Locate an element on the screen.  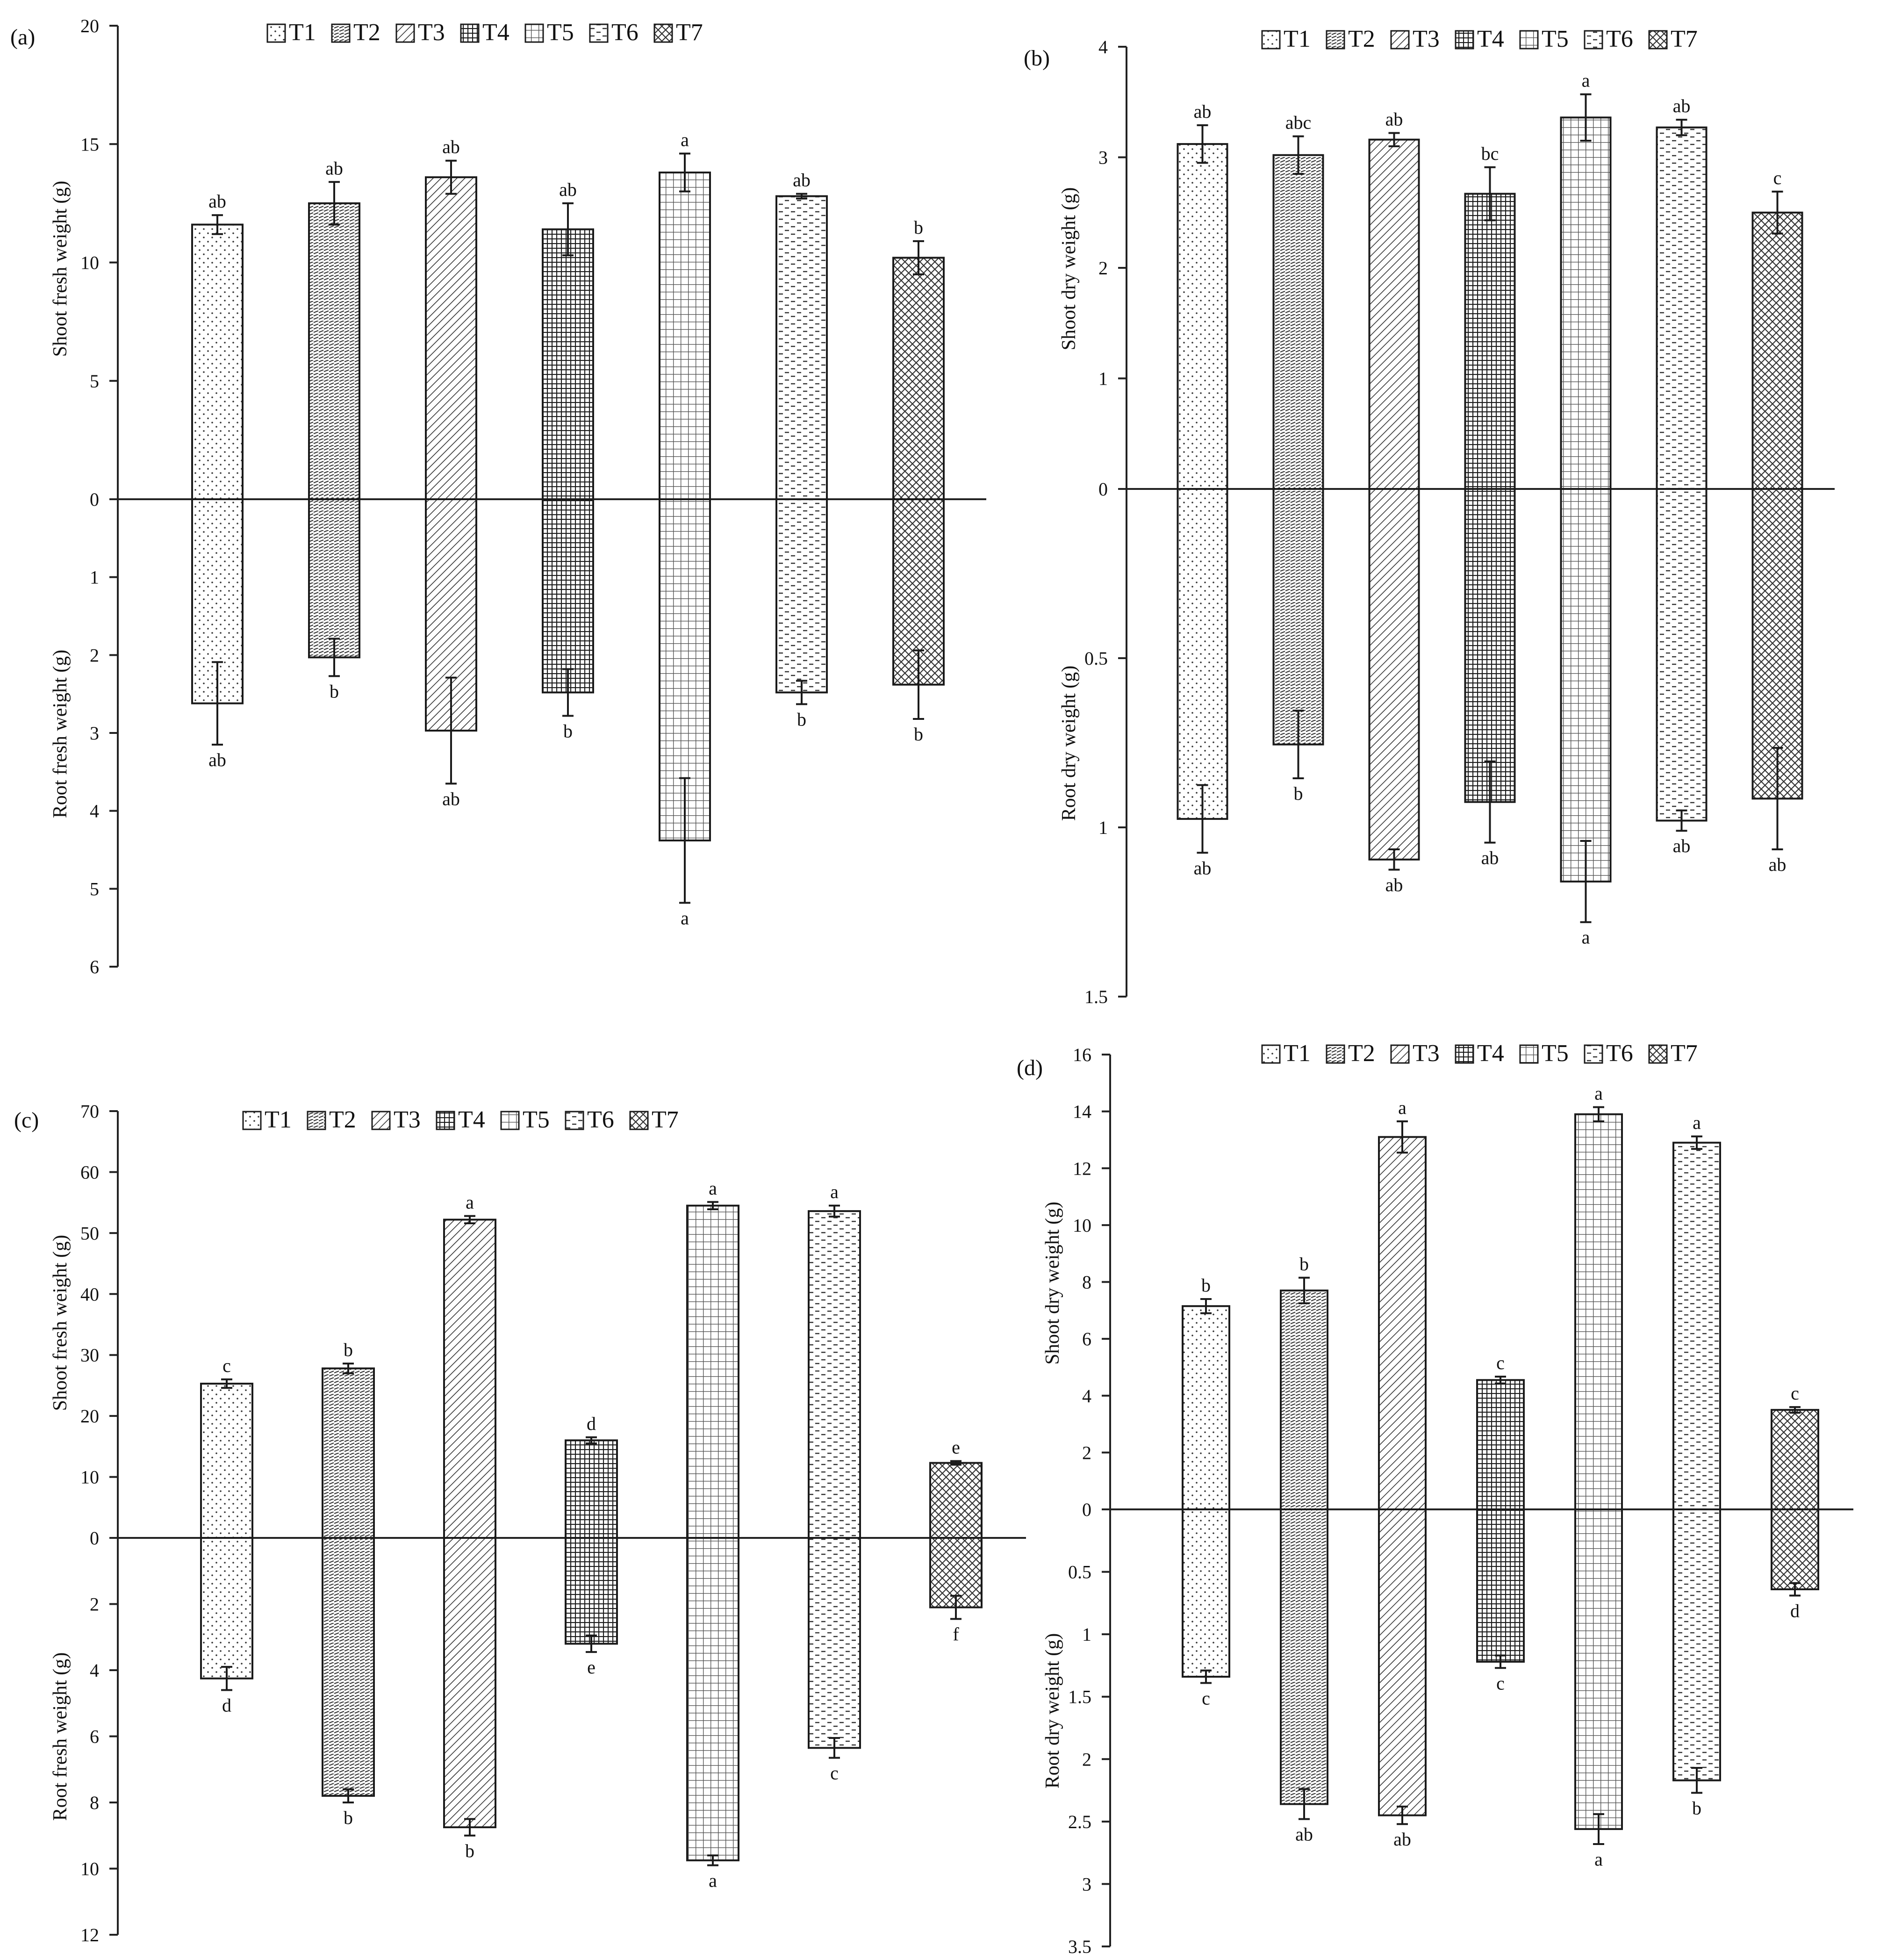
legend: T1 T2 T3 T4 T5 T6 T7 is located at coordinates (1480, 39).